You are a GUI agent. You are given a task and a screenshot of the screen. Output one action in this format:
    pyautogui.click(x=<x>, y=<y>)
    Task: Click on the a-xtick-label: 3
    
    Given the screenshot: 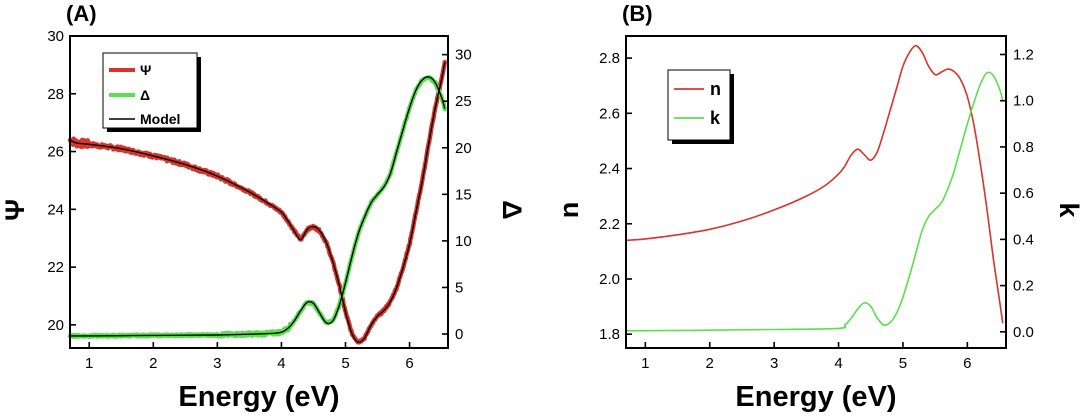 What is the action you would take?
    pyautogui.click(x=217, y=363)
    